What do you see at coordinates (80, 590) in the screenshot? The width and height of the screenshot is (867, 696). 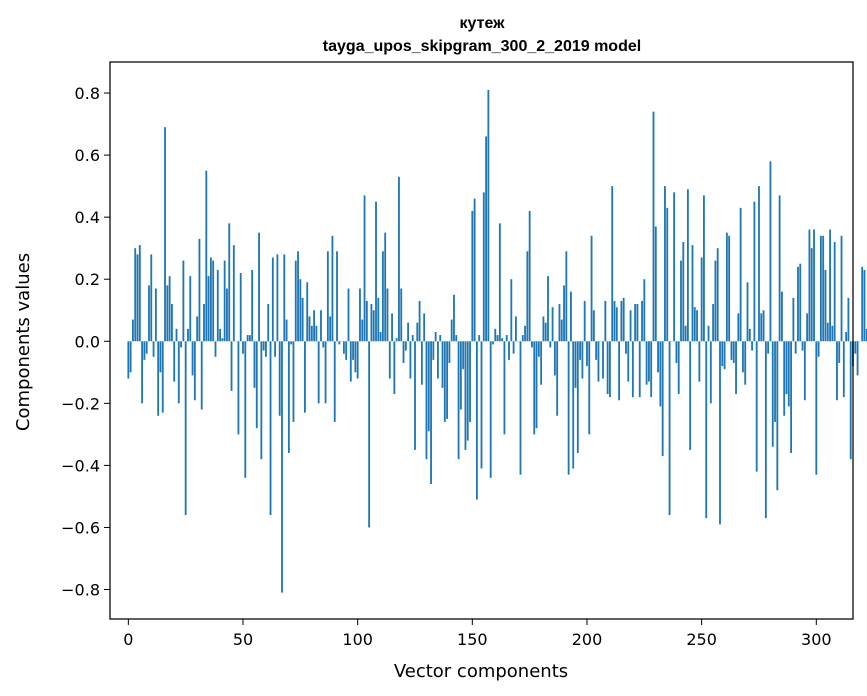 I see `y-tick-label: −0.8` at bounding box center [80, 590].